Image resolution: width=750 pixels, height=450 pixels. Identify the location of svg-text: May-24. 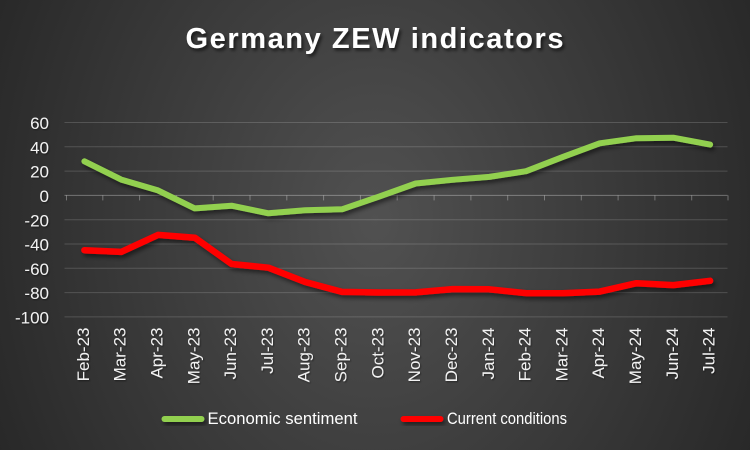
(635, 356).